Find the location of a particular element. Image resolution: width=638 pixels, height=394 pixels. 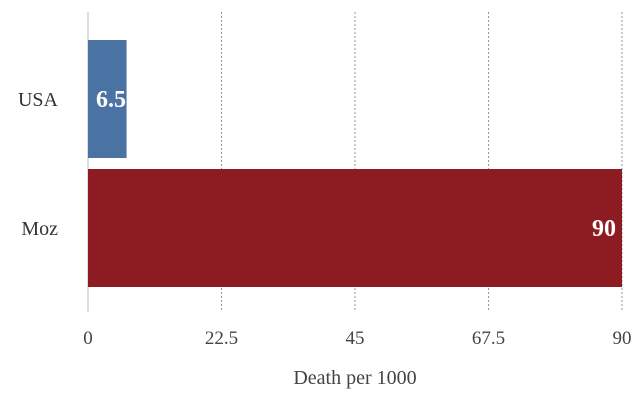

x-tick-labels: 0 22.5 45 67.5 90 is located at coordinates (357, 338).